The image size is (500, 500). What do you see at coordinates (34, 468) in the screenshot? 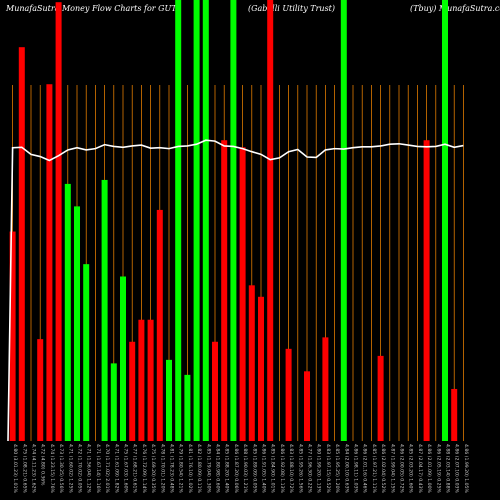
I see `x-tick-label: 4.74 (4.11.23) 1.62%` at bounding box center [34, 468].